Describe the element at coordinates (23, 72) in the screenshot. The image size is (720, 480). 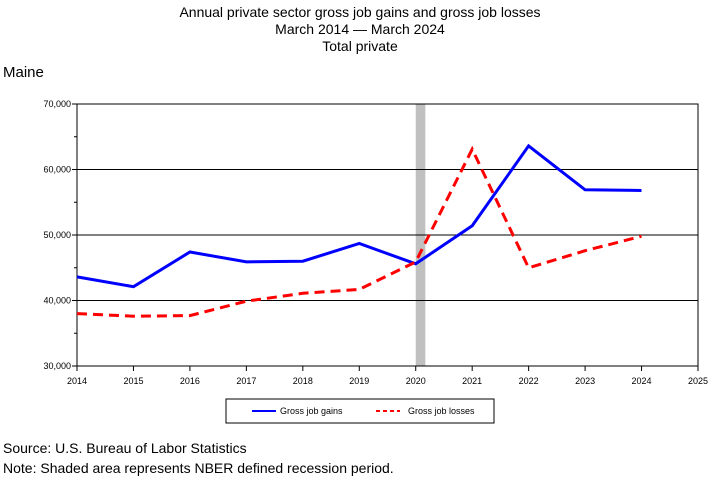
I see `region-label: Maine` at that location.